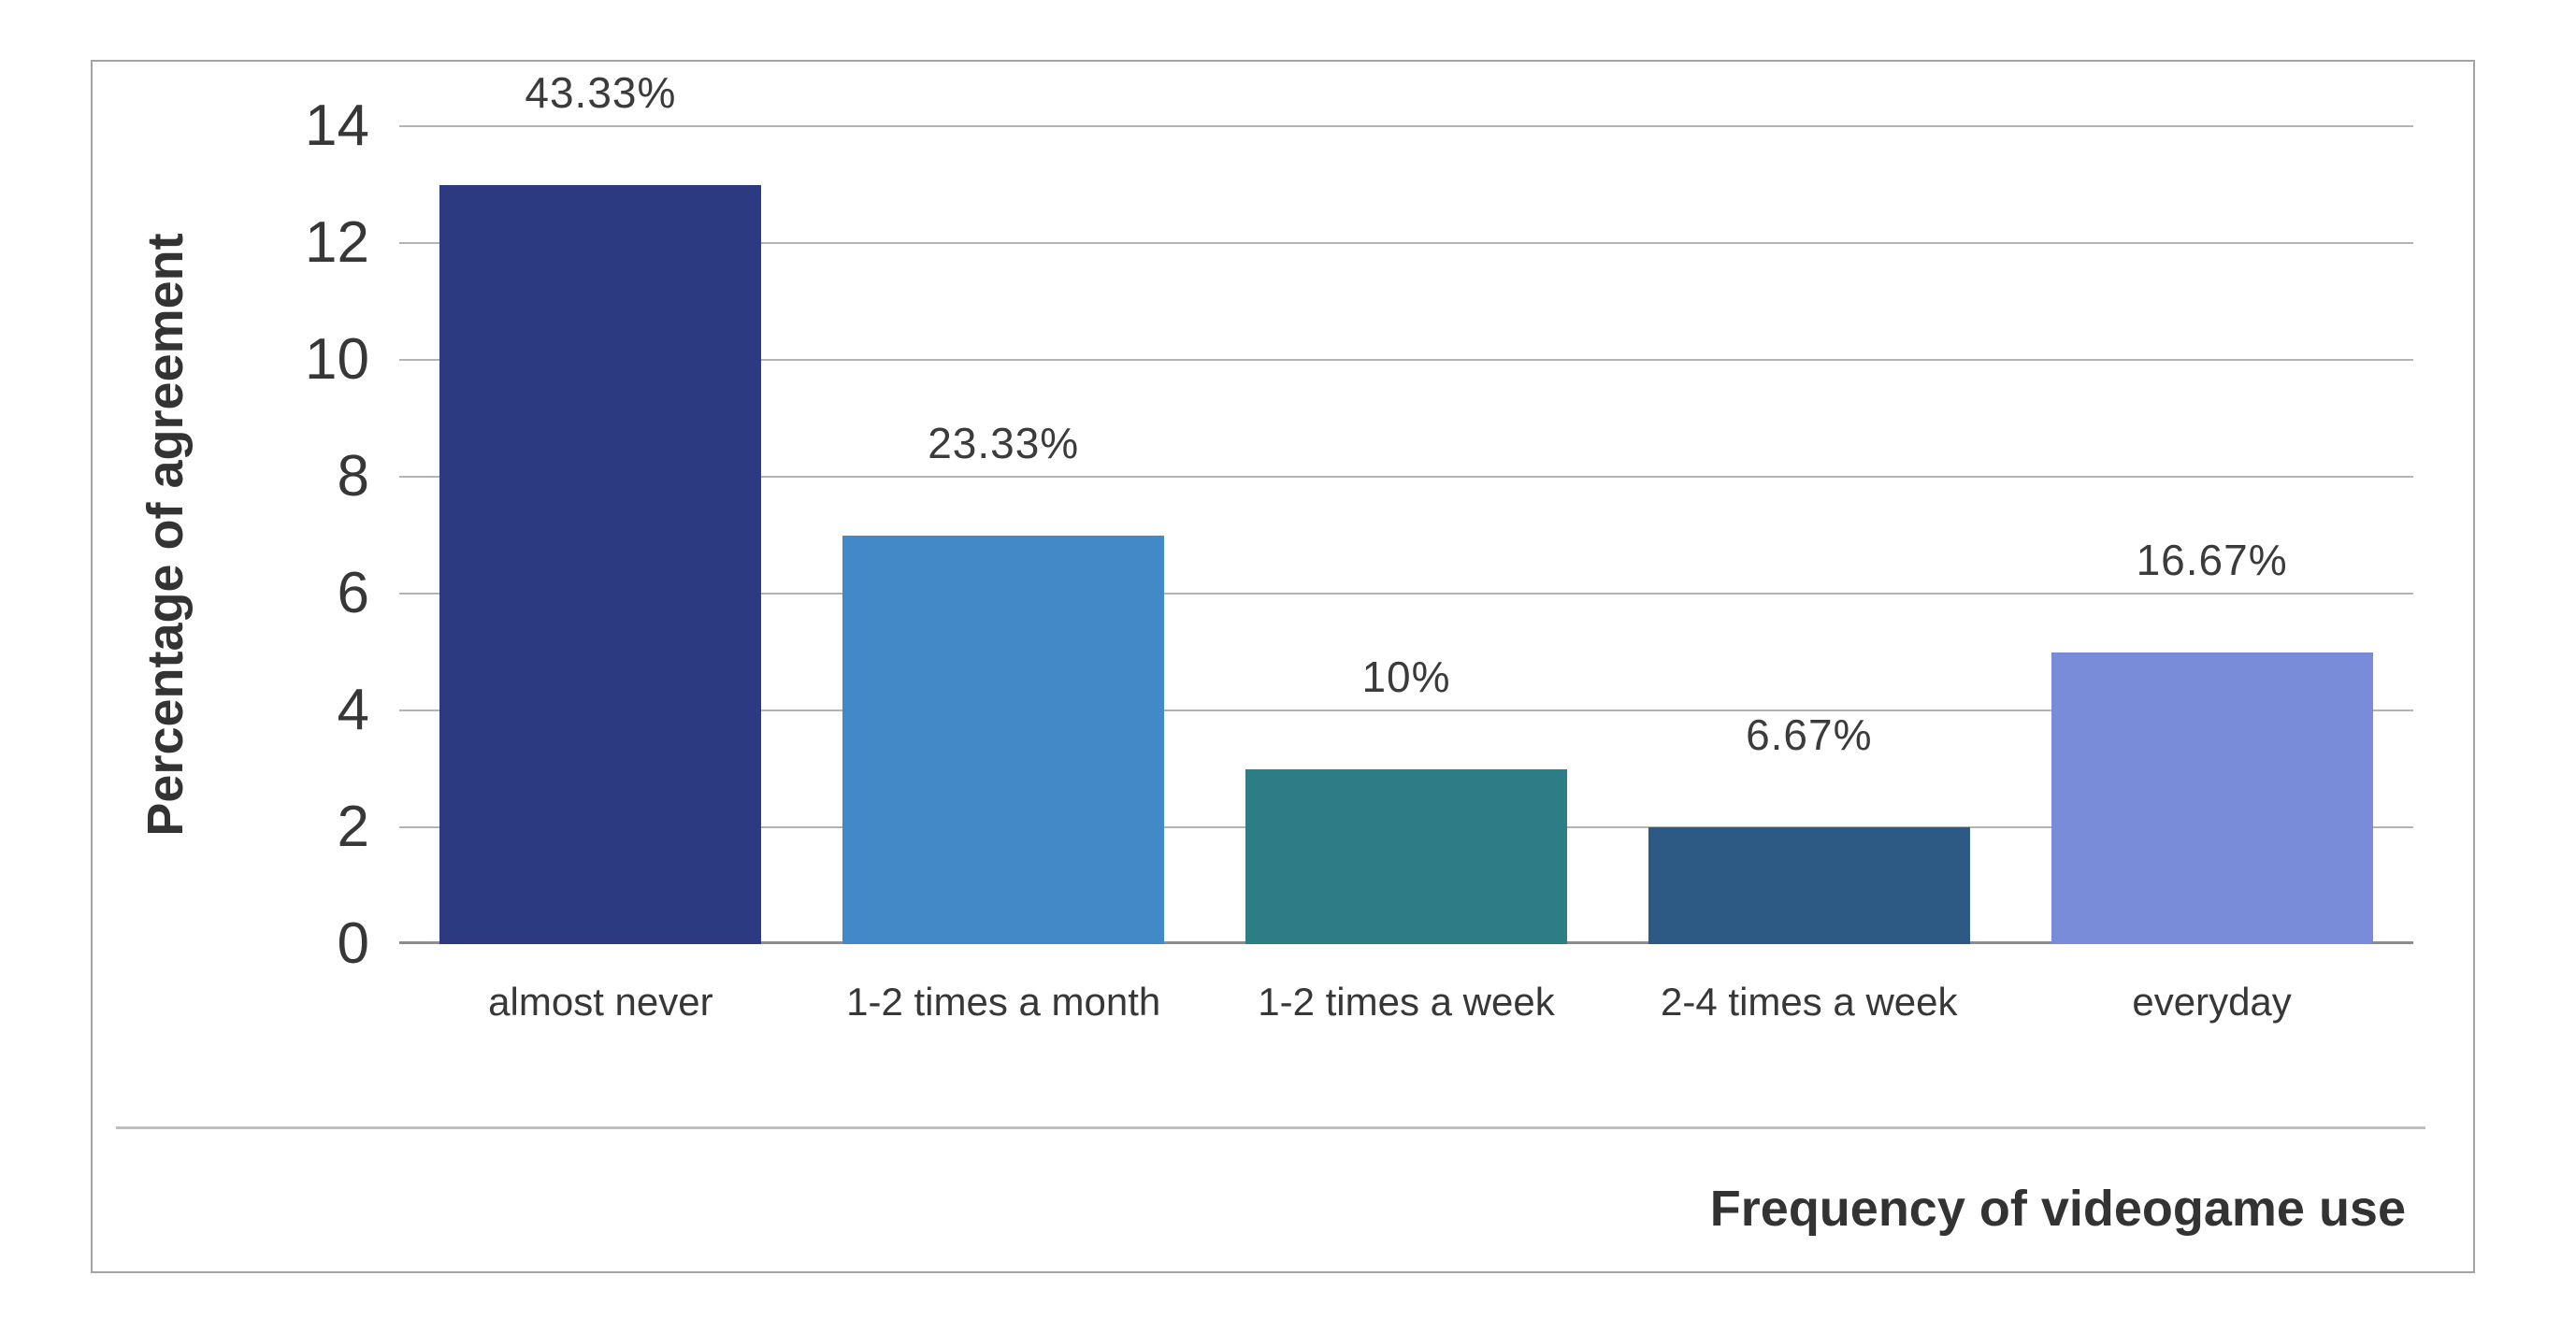  What do you see at coordinates (1407, 1002) in the screenshot?
I see `x-tick-label: 1-2 times a week` at bounding box center [1407, 1002].